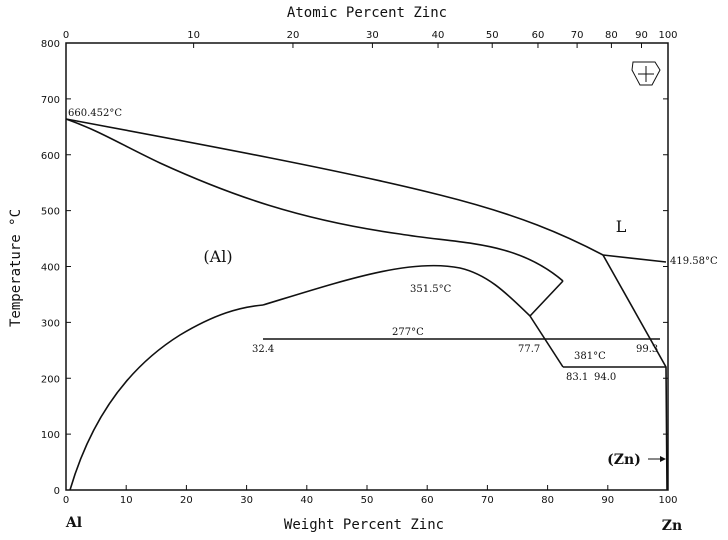  Describe the element at coordinates (66, 500) in the screenshot. I see `bottom-tick-label: 0` at that location.